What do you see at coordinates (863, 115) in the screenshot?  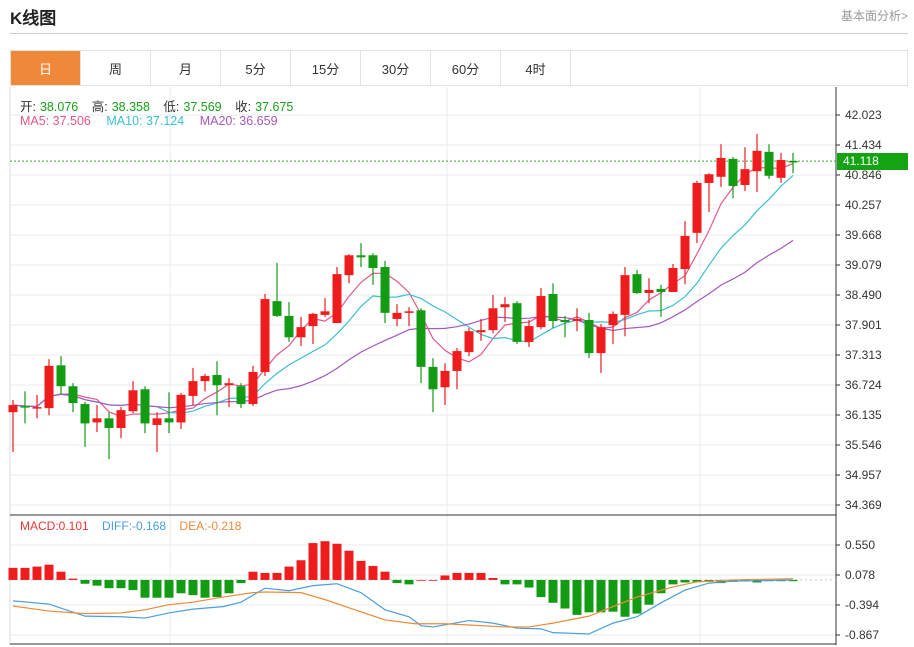 I see `price-tick-label: 42.023` at bounding box center [863, 115].